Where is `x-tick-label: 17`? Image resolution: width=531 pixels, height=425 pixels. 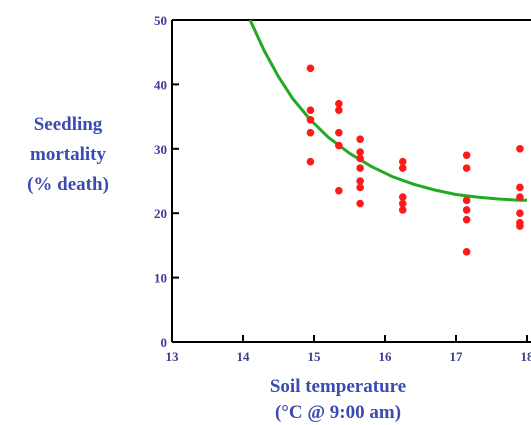 x-tick-label: 17 is located at coordinates (457, 356).